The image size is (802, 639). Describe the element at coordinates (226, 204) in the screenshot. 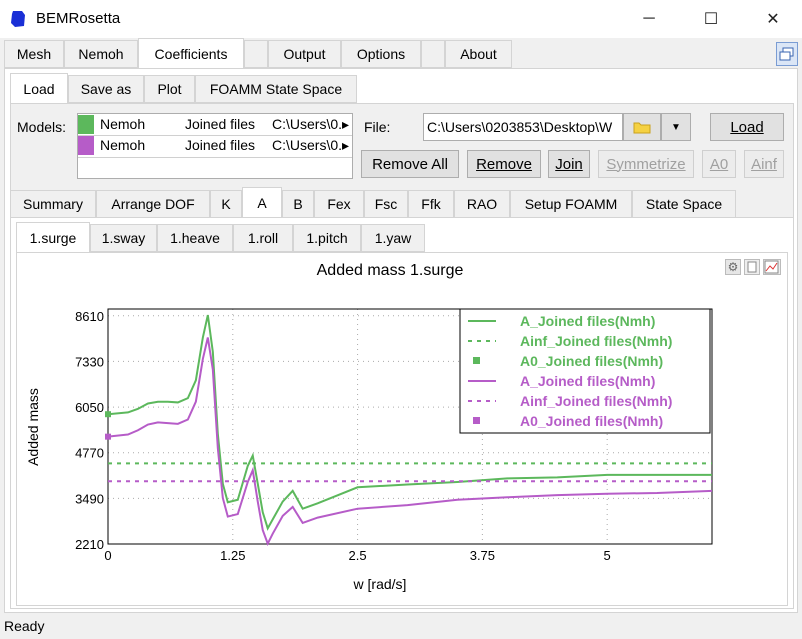

I see `tab-k: K` at that location.